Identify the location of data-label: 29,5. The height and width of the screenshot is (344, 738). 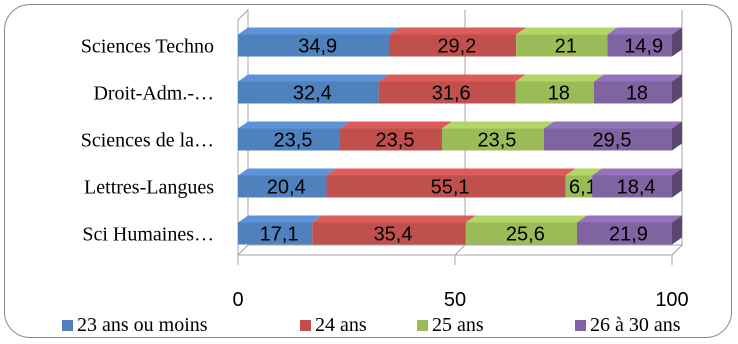
(612, 141).